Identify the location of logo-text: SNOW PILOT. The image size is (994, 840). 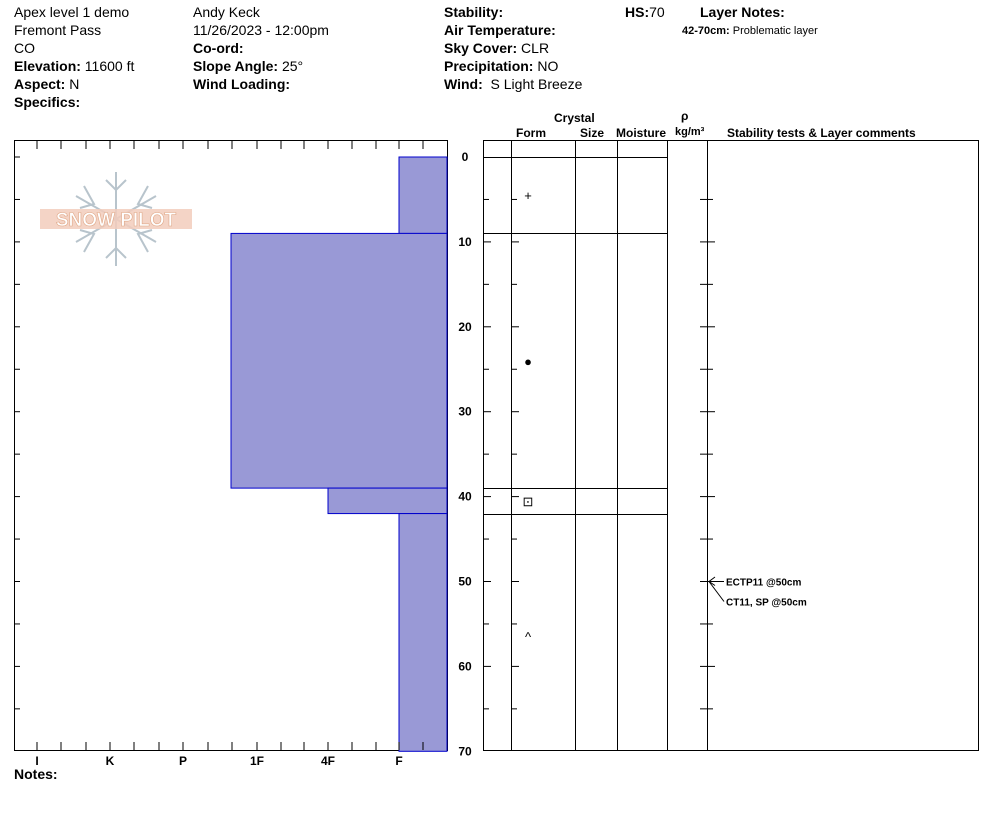
(116, 220).